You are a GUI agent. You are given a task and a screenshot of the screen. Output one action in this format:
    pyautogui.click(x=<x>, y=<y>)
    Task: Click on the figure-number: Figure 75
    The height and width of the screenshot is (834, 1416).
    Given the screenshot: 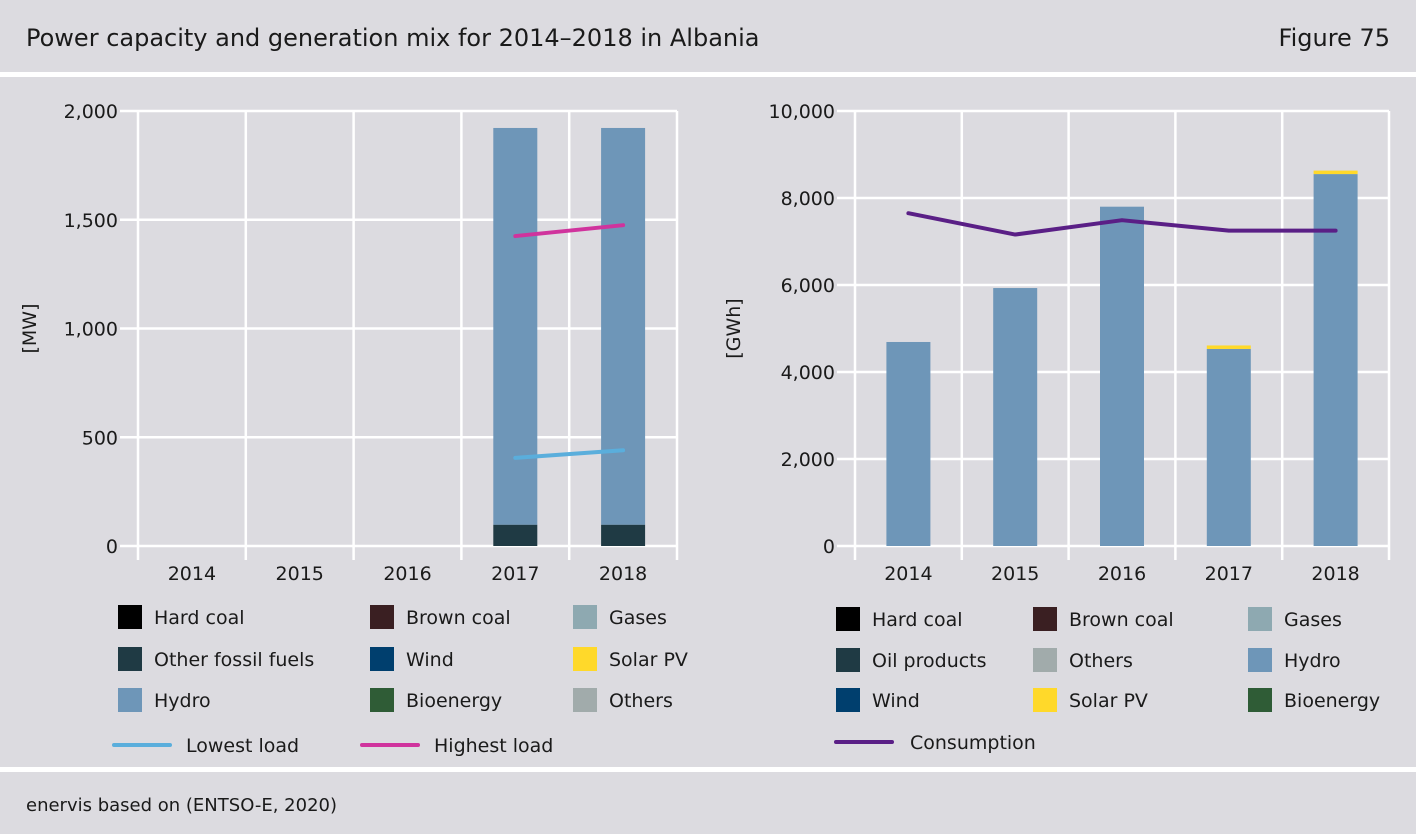 What is the action you would take?
    pyautogui.click(x=1334, y=38)
    